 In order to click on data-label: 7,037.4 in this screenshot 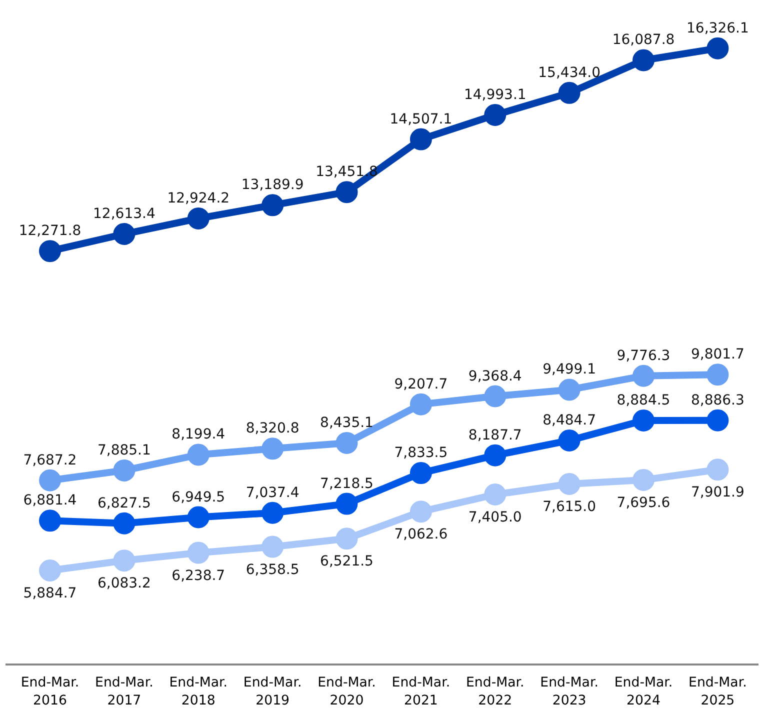, I will do `click(273, 492)`.